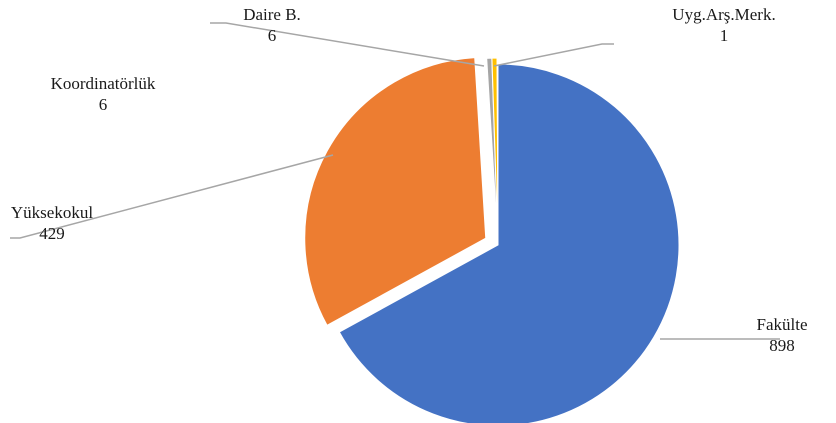  I want to click on data-label: Koordinatörlük 6, so click(103, 94).